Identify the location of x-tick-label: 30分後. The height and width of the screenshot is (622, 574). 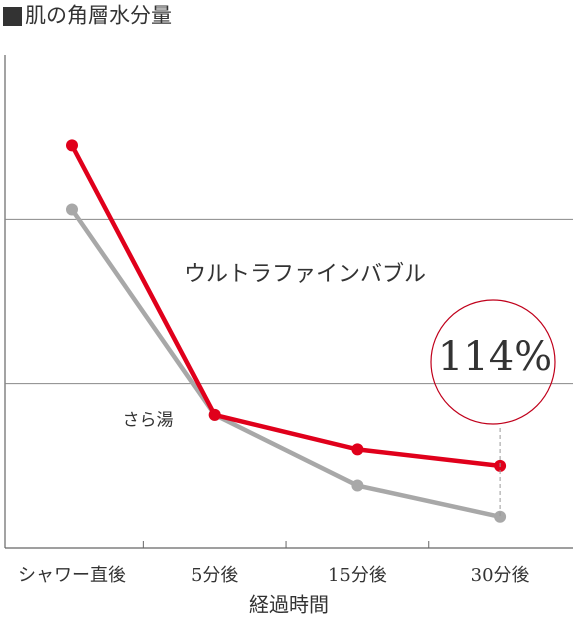
(500, 575).